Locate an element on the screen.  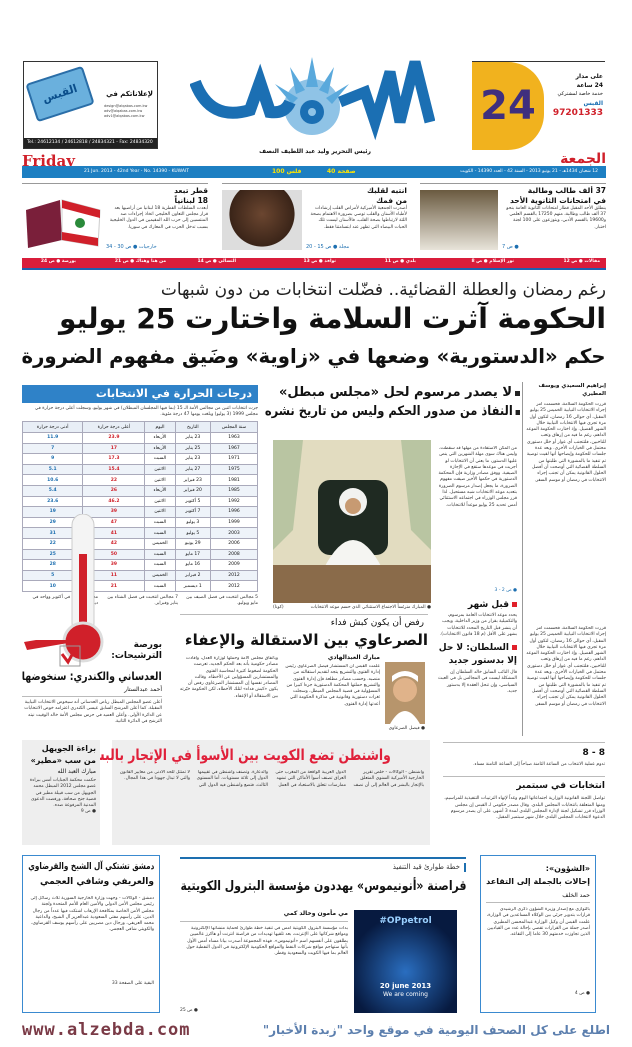
lead-page-ref: ● ص 2 - 3 is located at coordinates (505, 590).